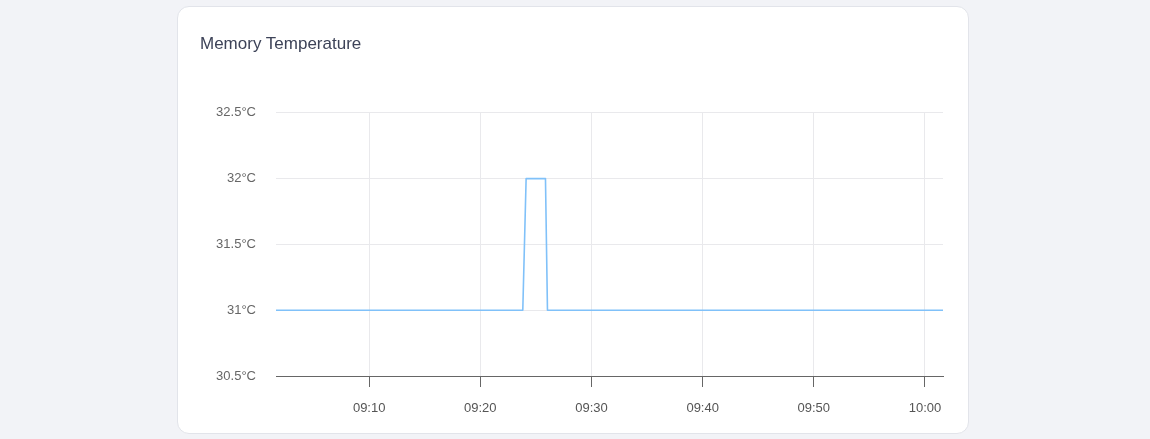 This screenshot has height=439, width=1150. I want to click on y-tick-label: 30.5°C, so click(236, 375).